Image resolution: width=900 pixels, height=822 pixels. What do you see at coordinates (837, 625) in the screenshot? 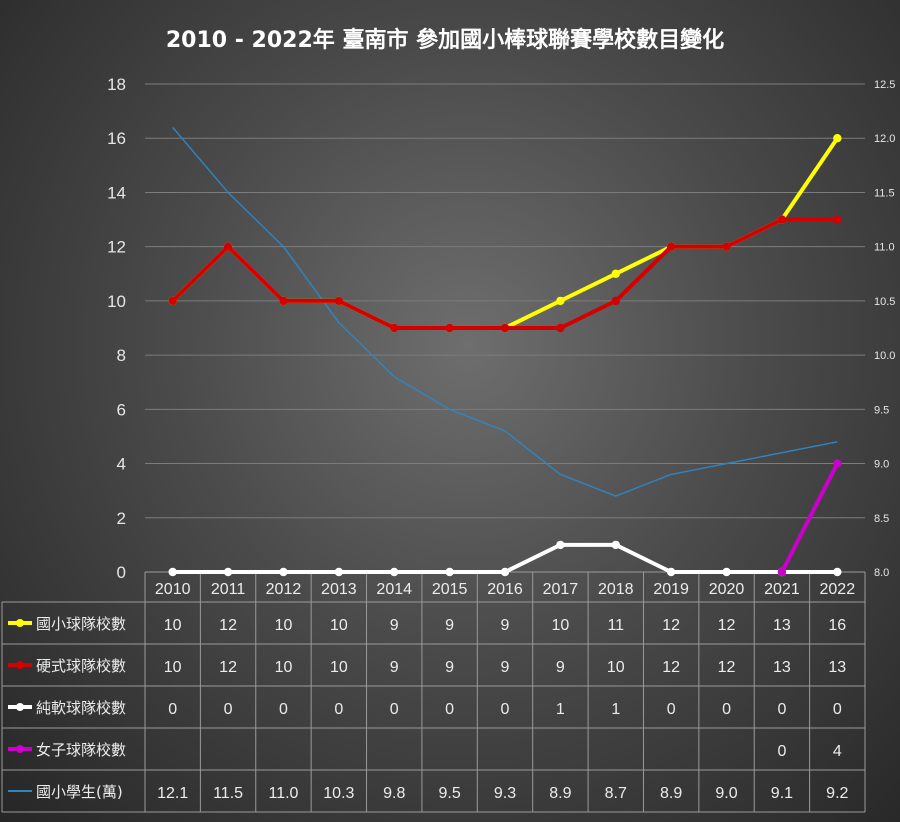
I see `data-label: 16` at bounding box center [837, 625].